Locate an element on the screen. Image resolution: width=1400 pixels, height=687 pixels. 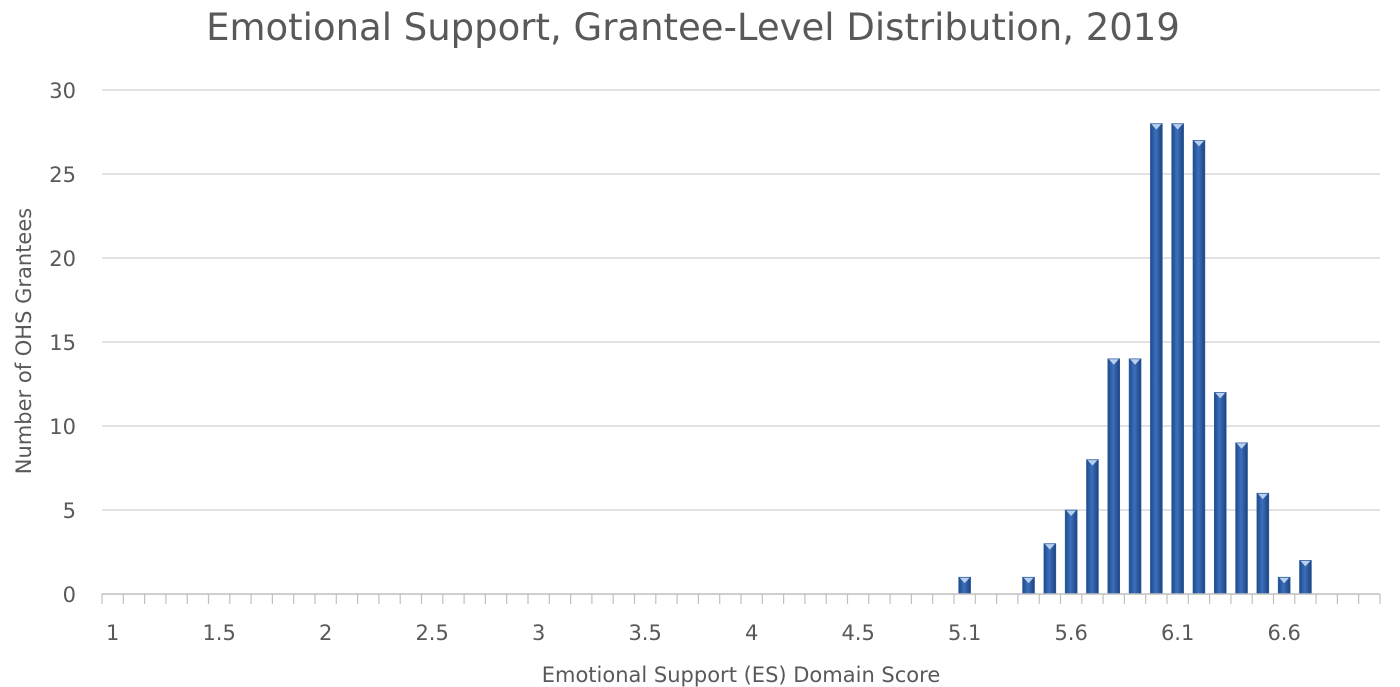
x-tick-label: 4 is located at coordinates (751, 633).